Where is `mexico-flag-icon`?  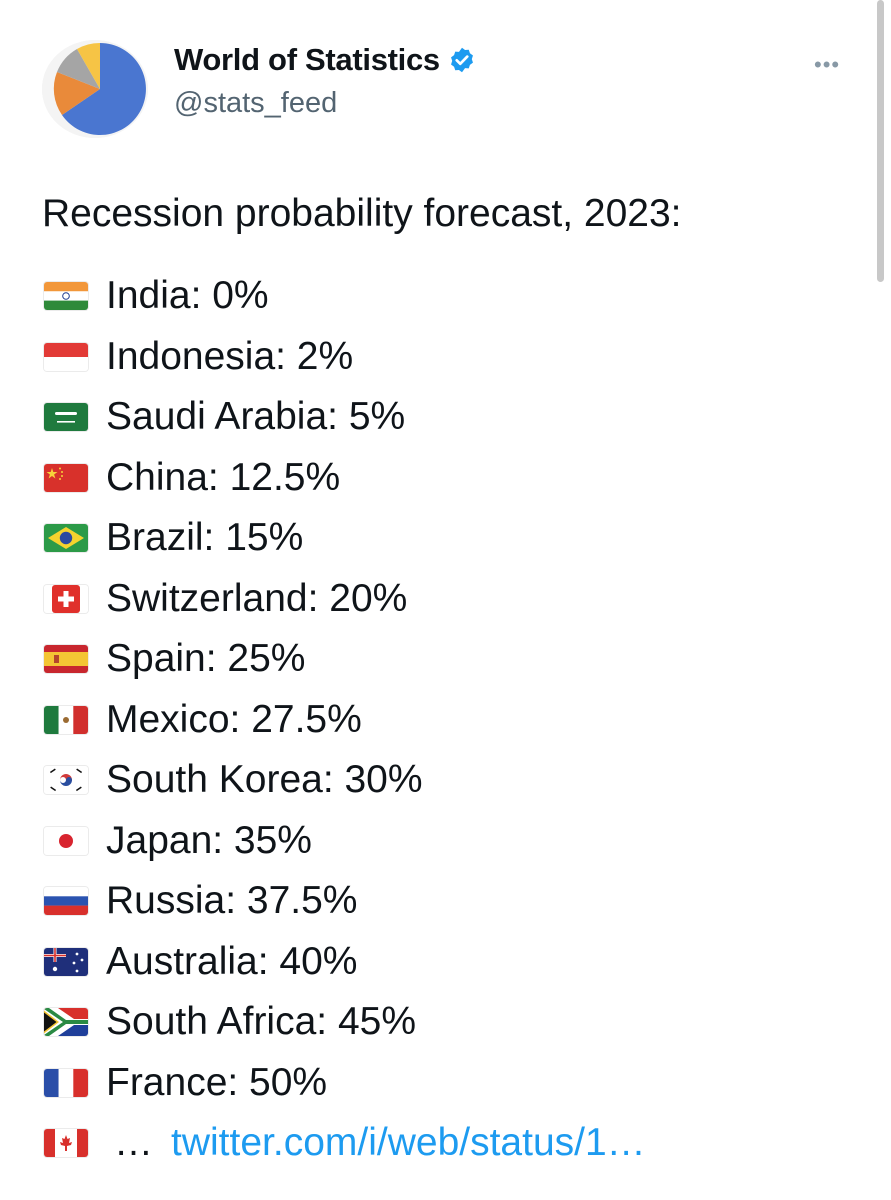 mexico-flag-icon is located at coordinates (66, 719).